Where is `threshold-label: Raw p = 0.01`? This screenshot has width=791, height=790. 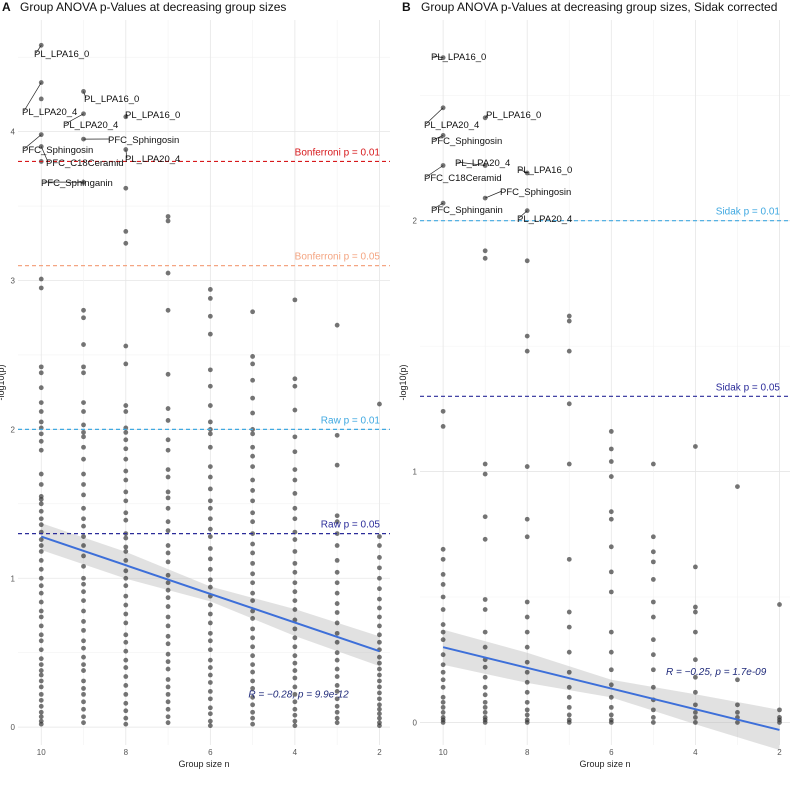
threshold-label: Raw p = 0.01 is located at coordinates (351, 420).